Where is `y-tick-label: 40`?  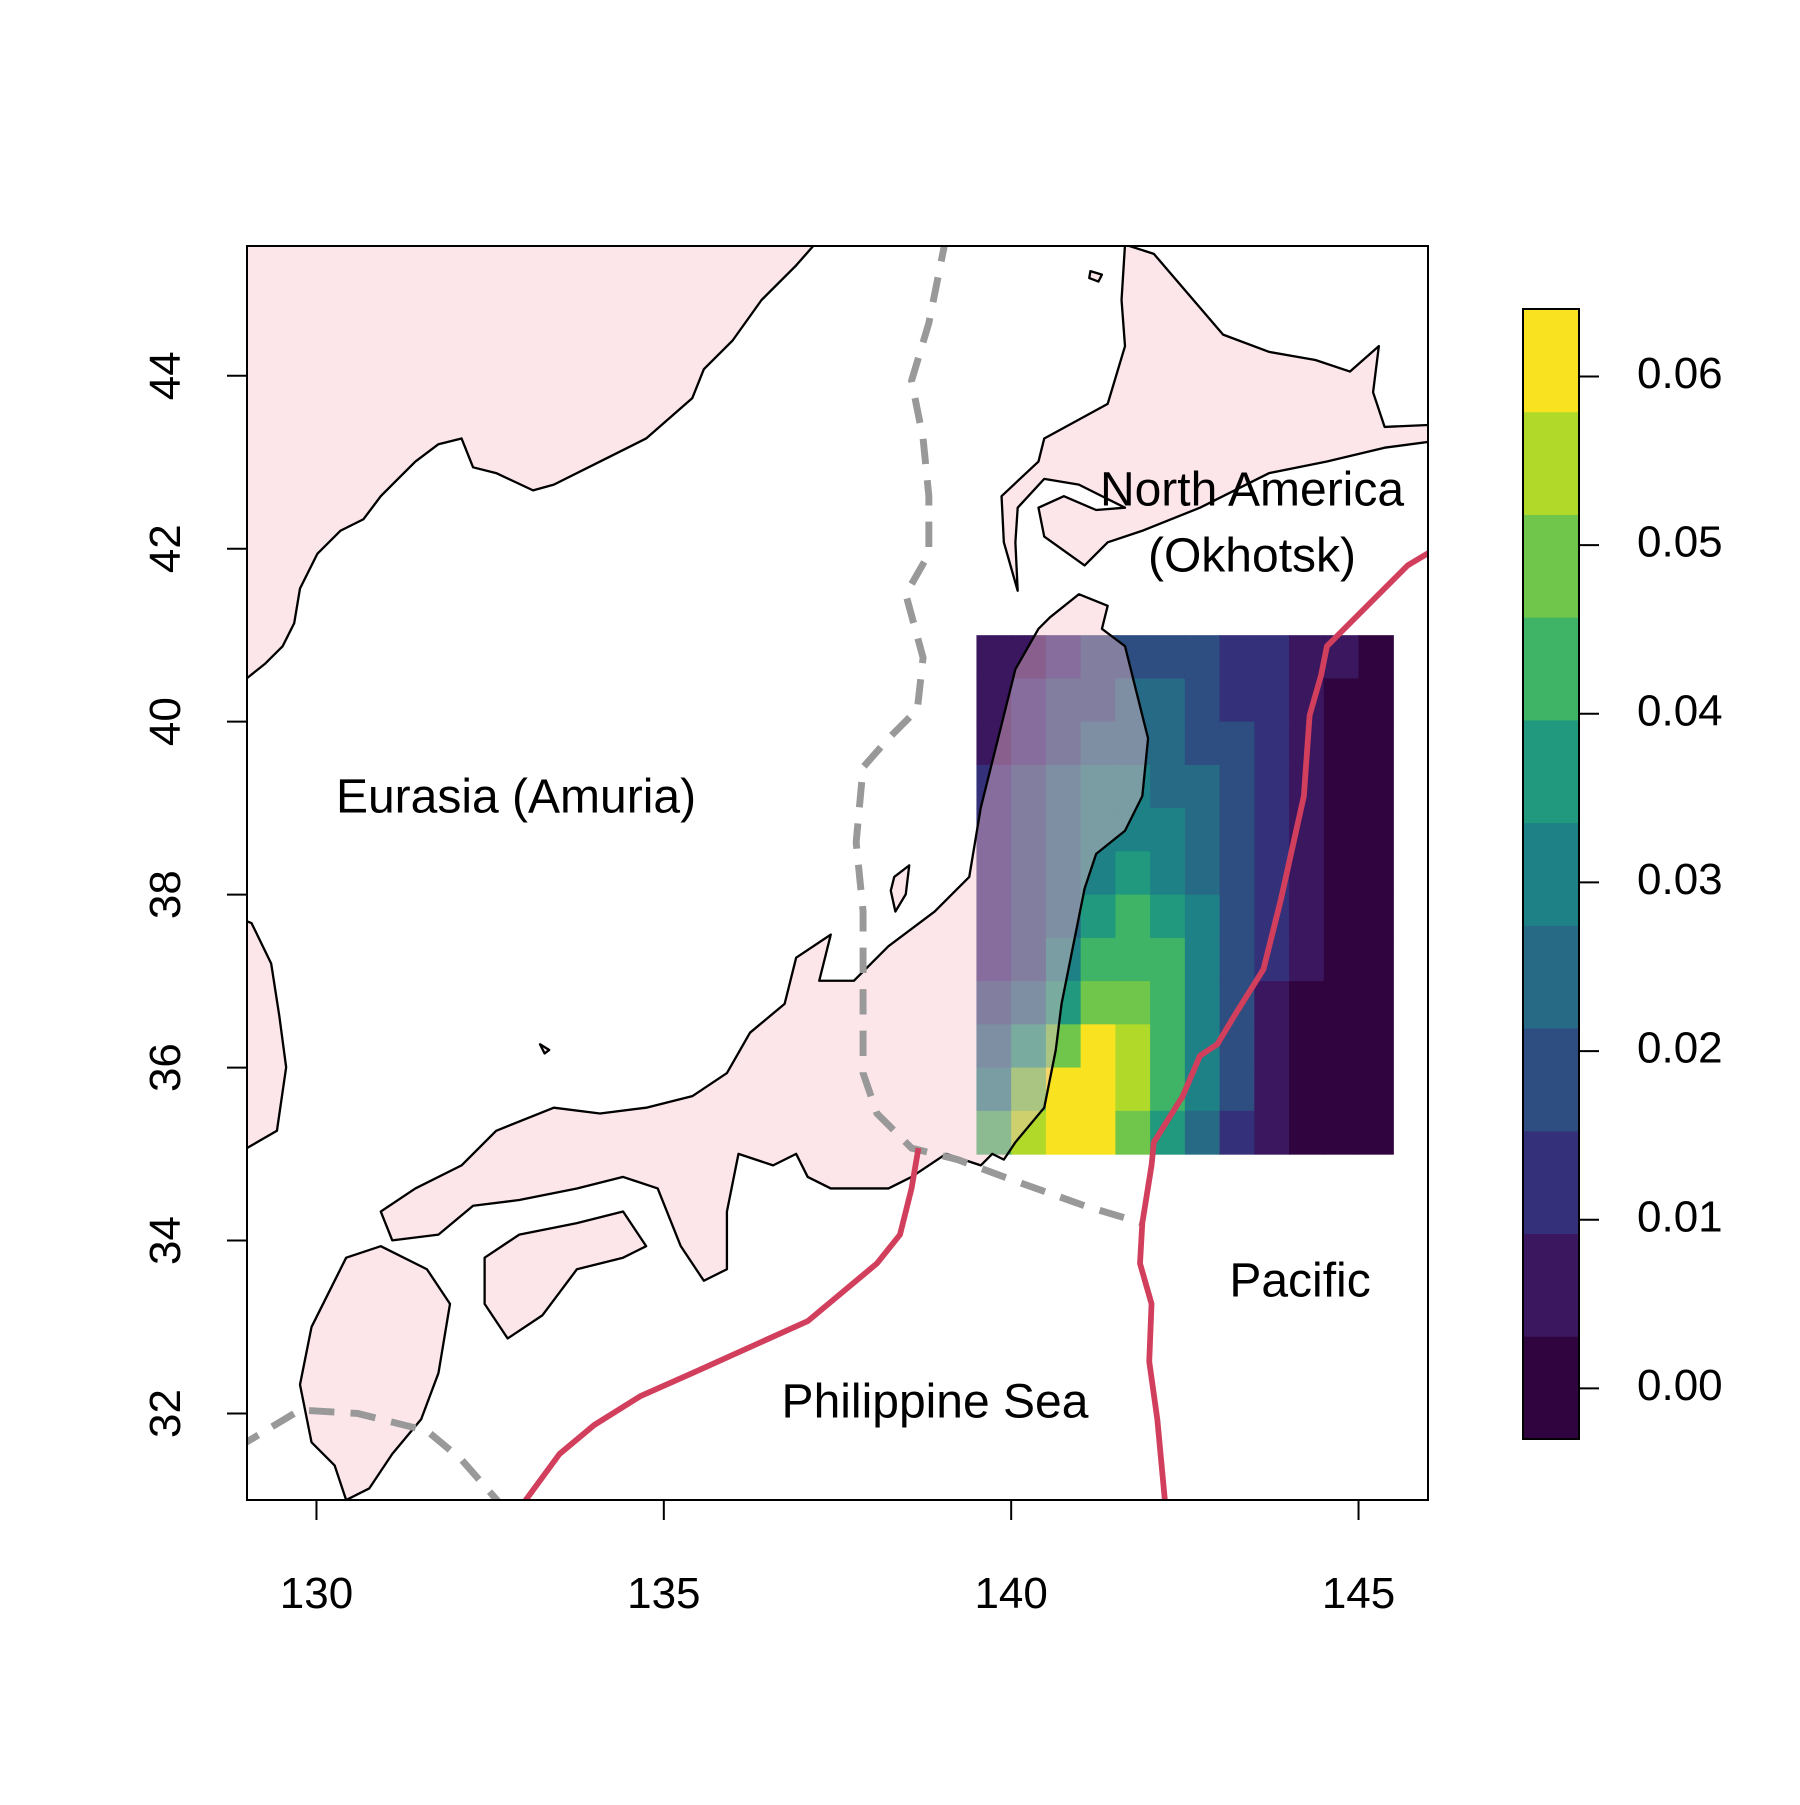
y-tick-label: 40 is located at coordinates (165, 721).